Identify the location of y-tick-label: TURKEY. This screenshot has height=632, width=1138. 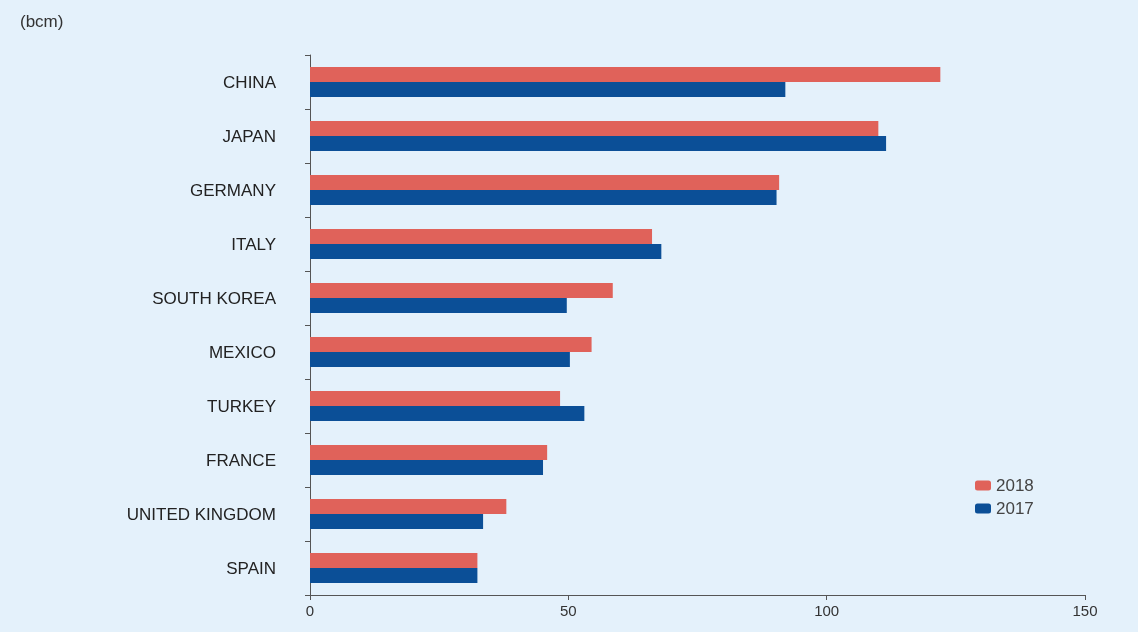
(241, 406).